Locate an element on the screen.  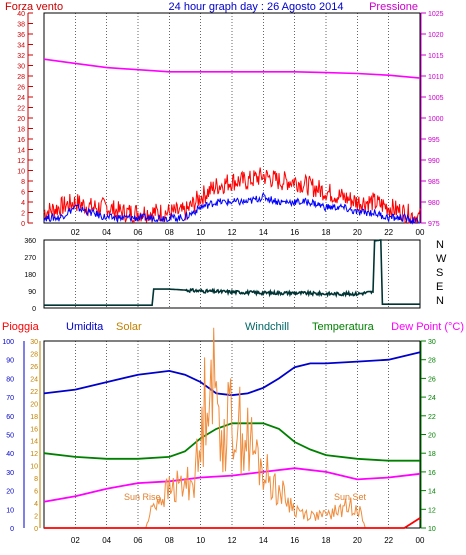
series-line-pressure is located at coordinates (232, 68).